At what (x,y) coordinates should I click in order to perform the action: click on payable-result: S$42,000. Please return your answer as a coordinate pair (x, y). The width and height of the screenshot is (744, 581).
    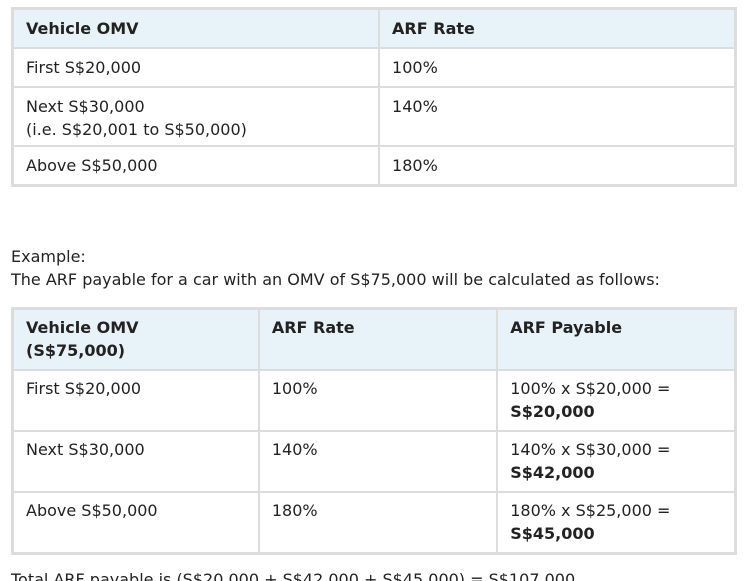
    Looking at the image, I should click on (552, 472).